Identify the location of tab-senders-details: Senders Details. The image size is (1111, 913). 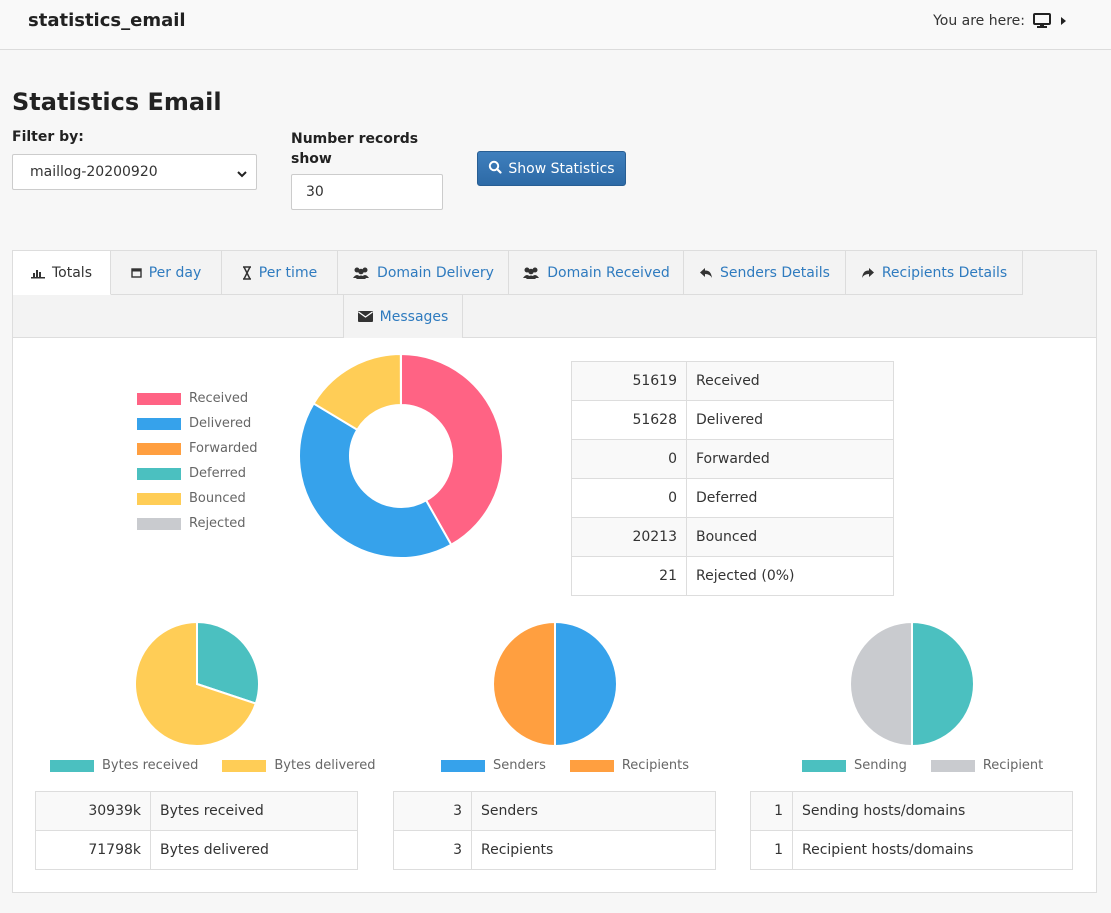
(765, 273).